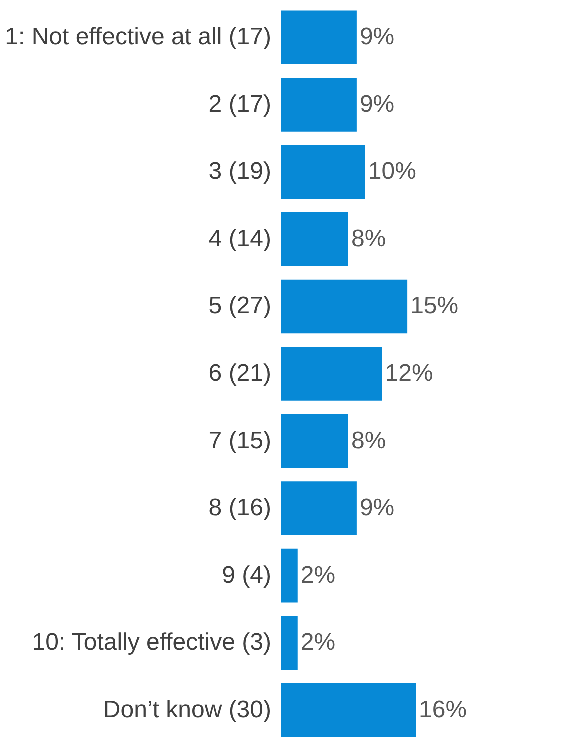  What do you see at coordinates (240, 306) in the screenshot?
I see `y-tick-label: 5 (27)` at bounding box center [240, 306].